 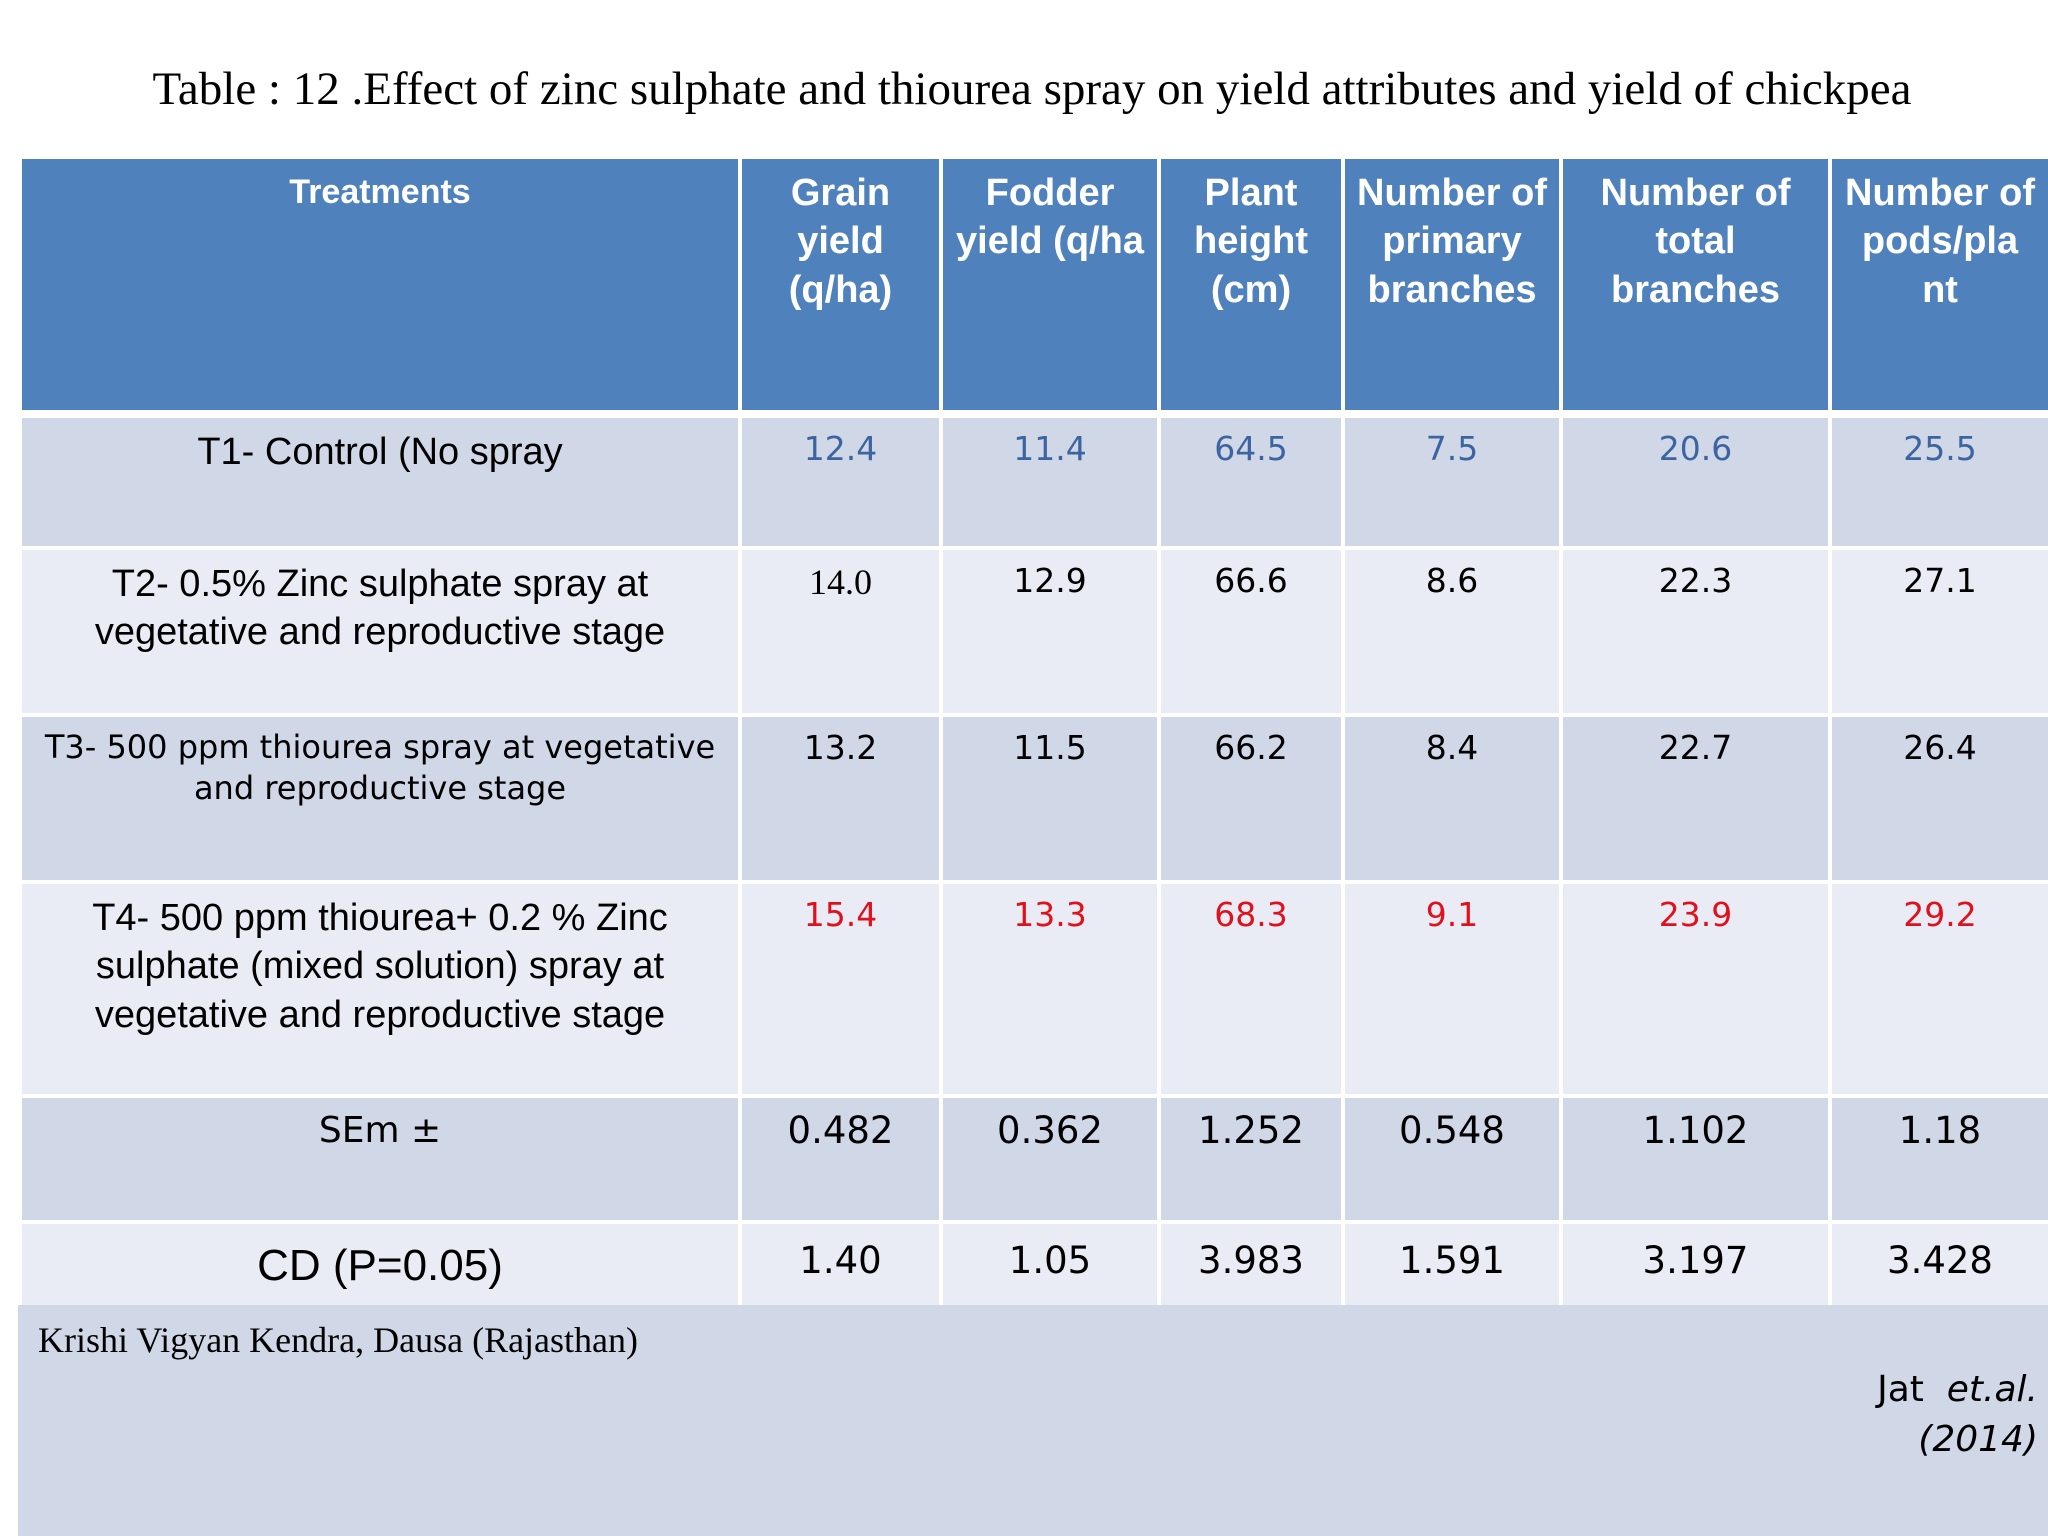 What do you see at coordinates (1900, 1389) in the screenshot?
I see `cite-author: Jat` at bounding box center [1900, 1389].